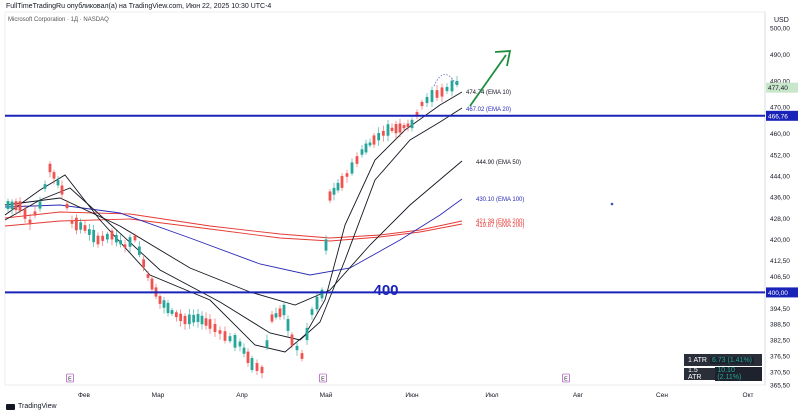 The height and width of the screenshot is (416, 800). Describe the element at coordinates (780, 81) in the screenshot. I see `price-tick-label: 480,00` at that location.